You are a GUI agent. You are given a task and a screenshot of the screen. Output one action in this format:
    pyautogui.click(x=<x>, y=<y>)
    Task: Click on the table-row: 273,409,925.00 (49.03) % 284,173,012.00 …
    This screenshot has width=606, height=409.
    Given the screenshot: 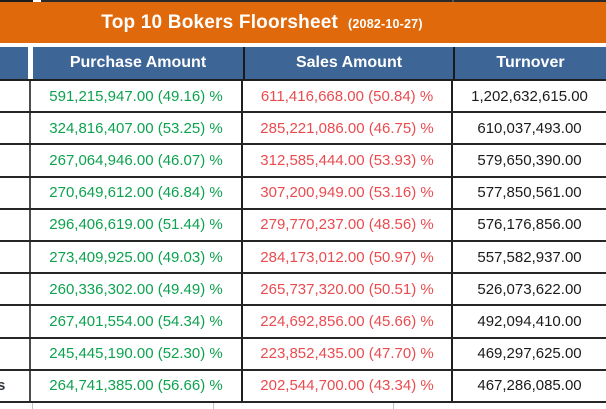 What is the action you would take?
    pyautogui.click(x=303, y=258)
    